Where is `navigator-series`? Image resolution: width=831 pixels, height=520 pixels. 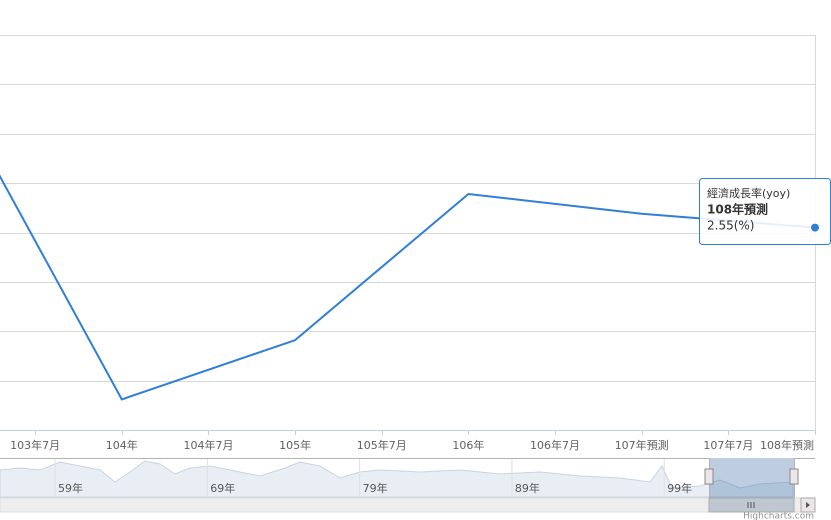 navigator-series is located at coordinates (397, 479).